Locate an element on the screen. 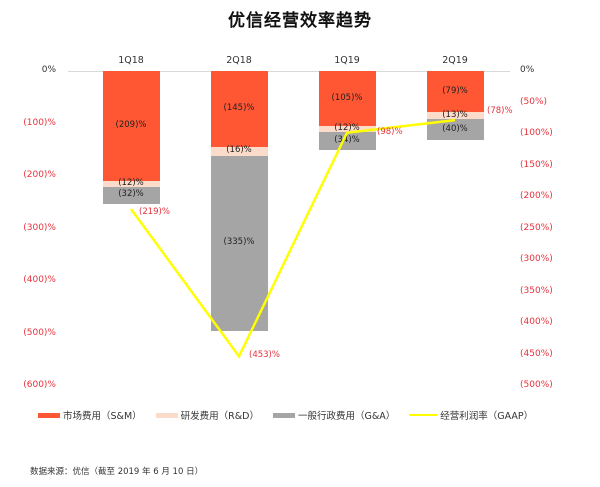 The height and width of the screenshot is (487, 600). right-axis-tick: (100%) is located at coordinates (536, 133).